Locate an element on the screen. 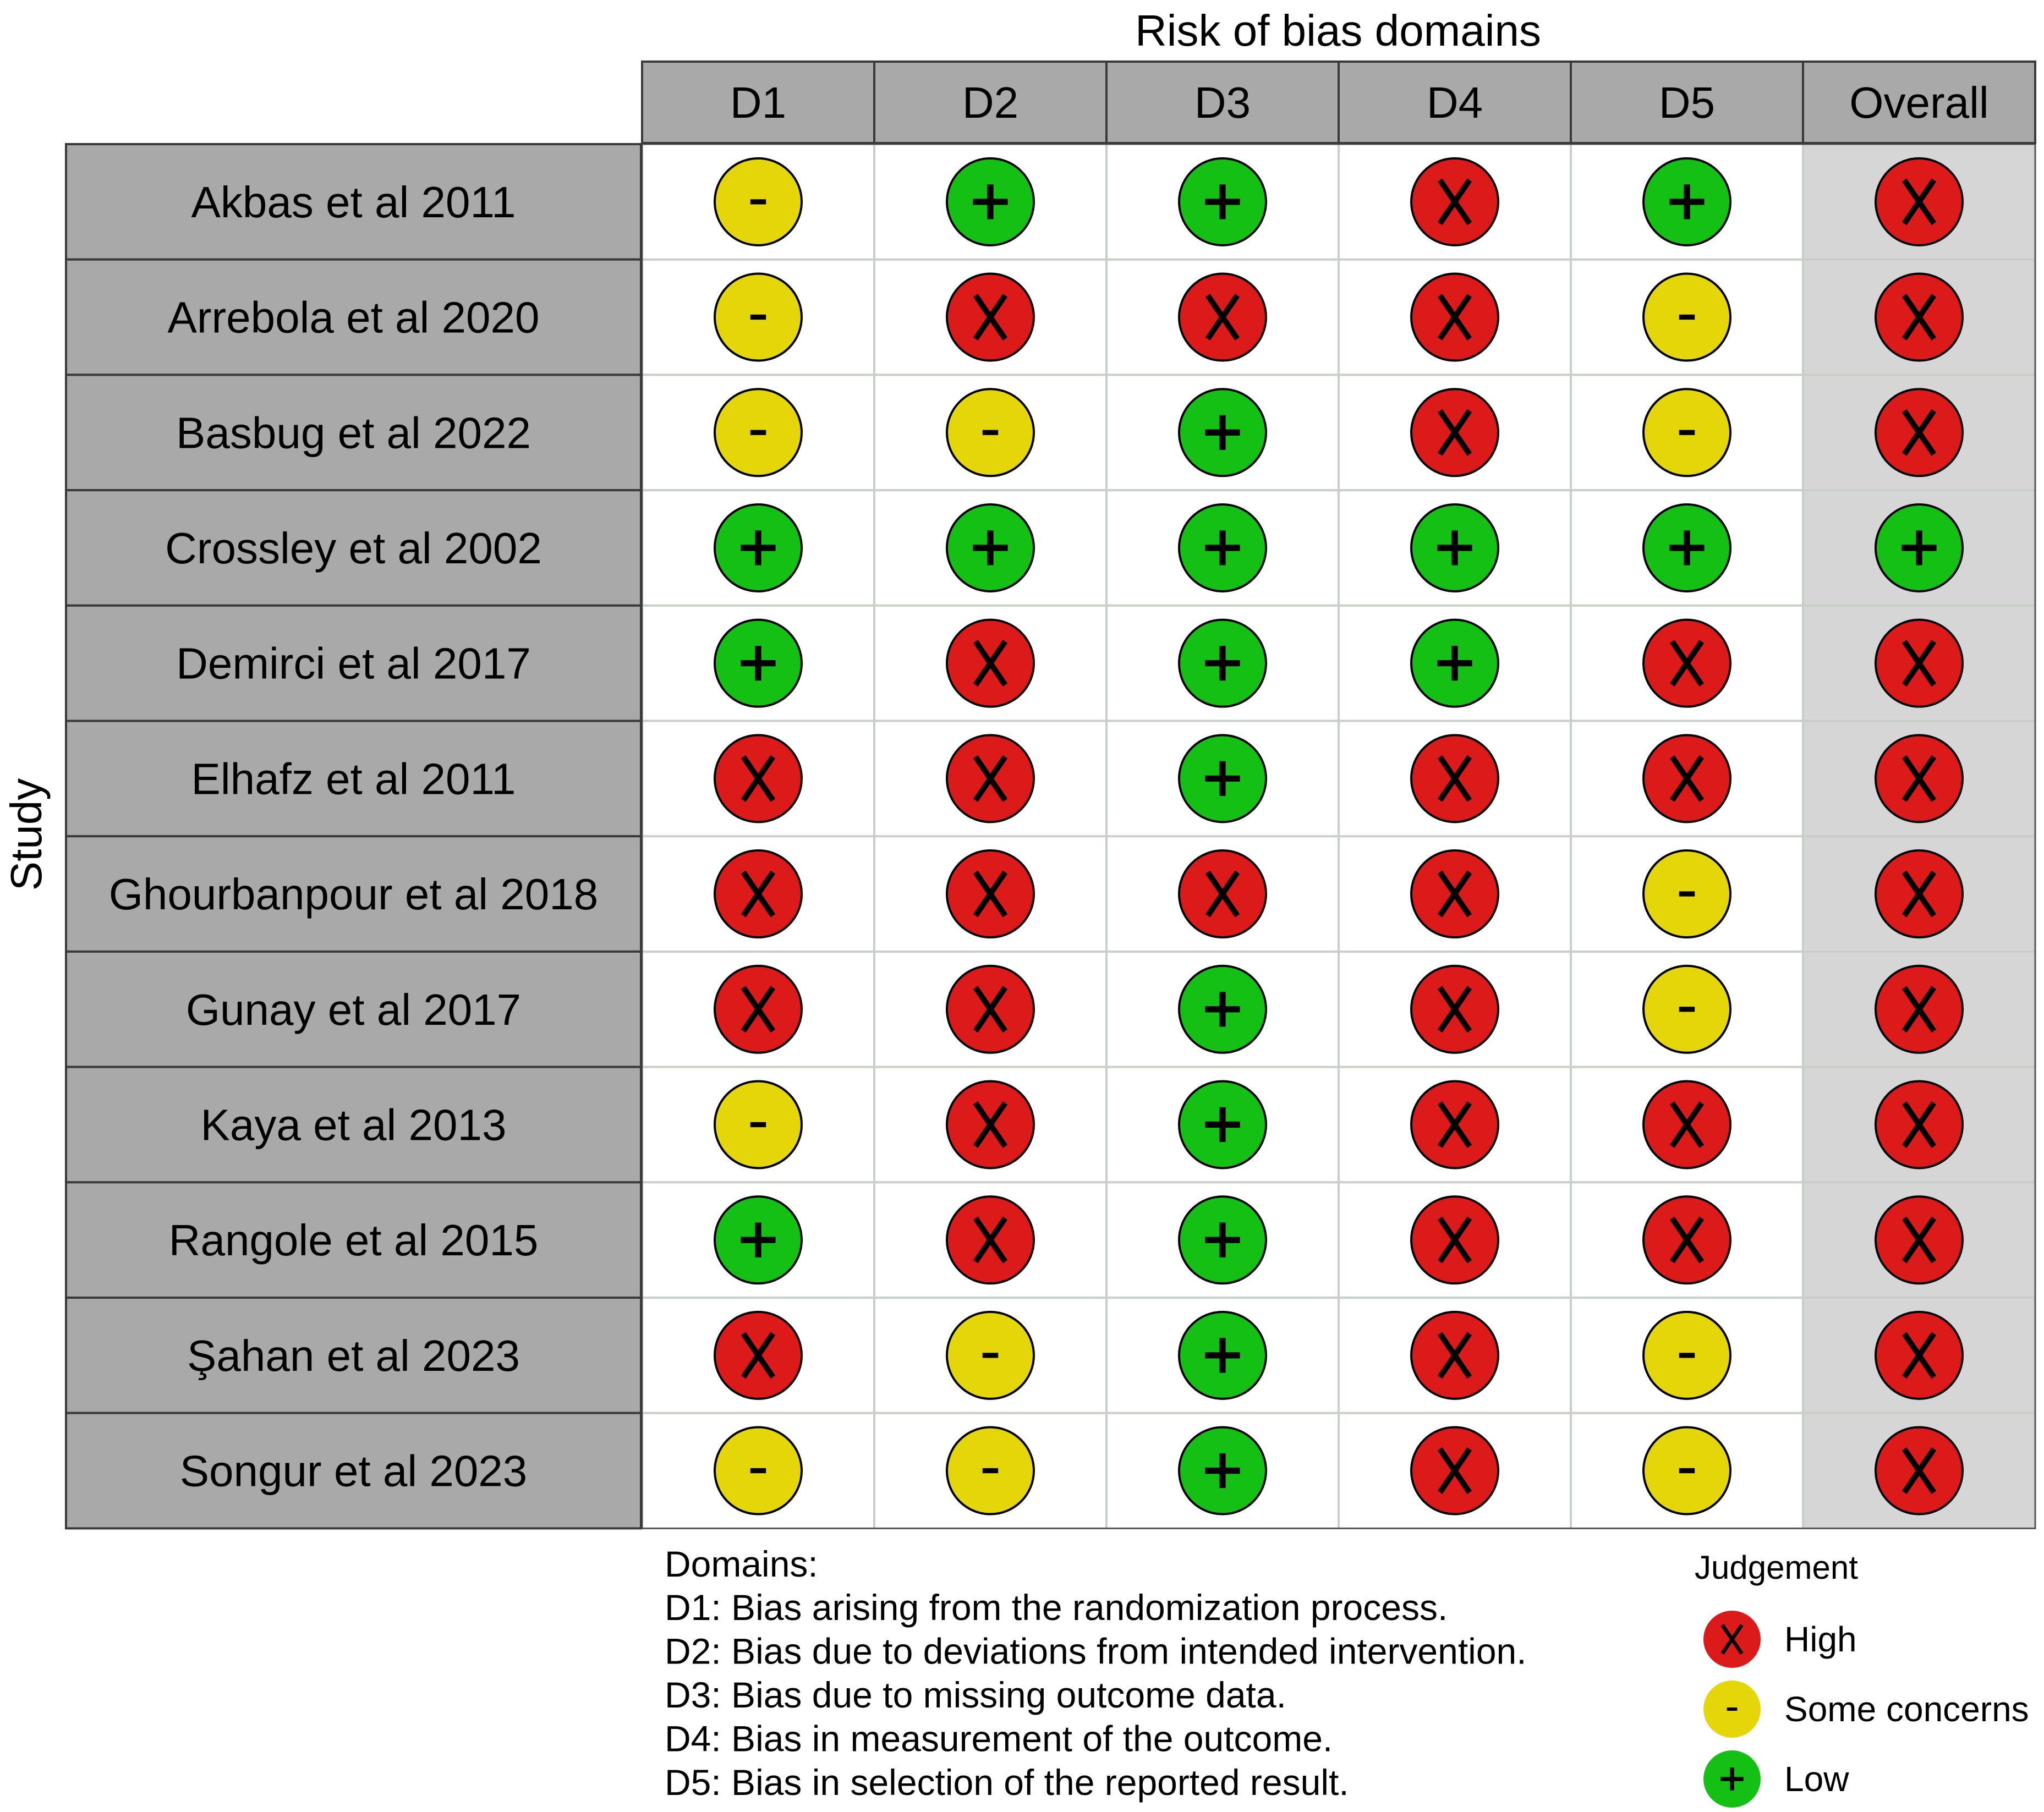  study-label: Songur et al 2023 is located at coordinates (354, 1472).